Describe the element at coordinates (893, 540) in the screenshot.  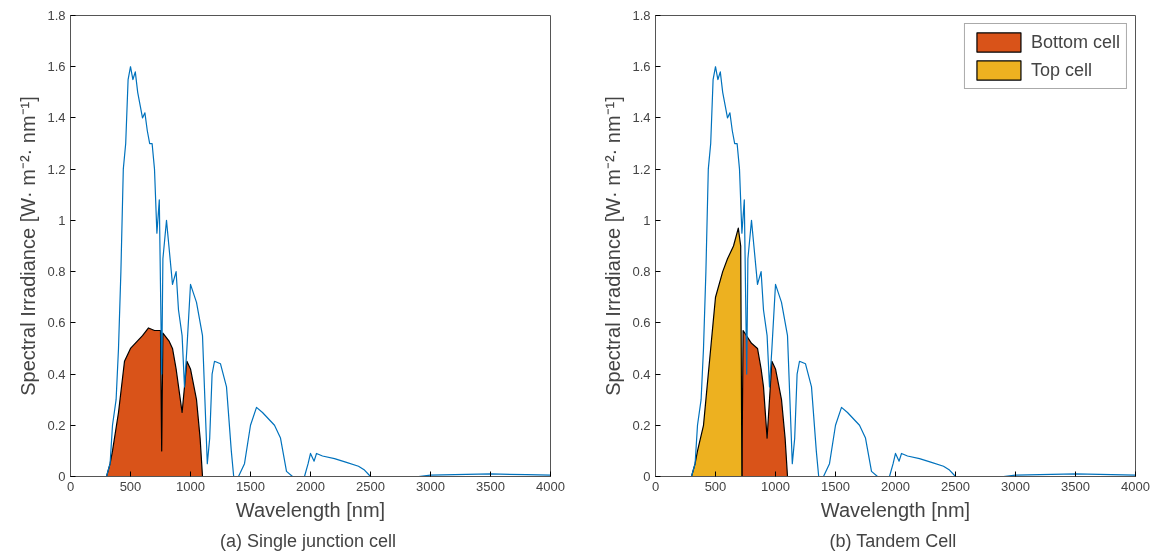
I see `text: (b) Tandem Cell` at that location.